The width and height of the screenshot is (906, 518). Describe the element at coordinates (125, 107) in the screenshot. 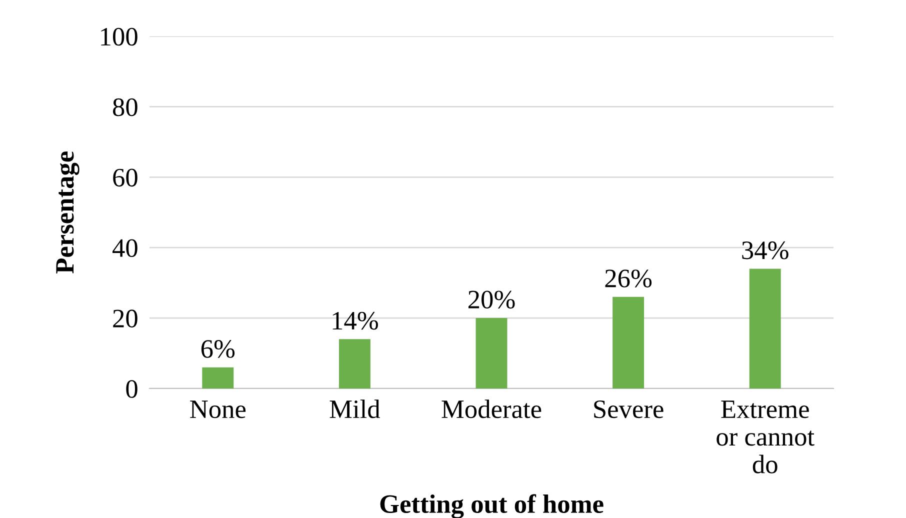

I see `y-tick-label: 80` at that location.